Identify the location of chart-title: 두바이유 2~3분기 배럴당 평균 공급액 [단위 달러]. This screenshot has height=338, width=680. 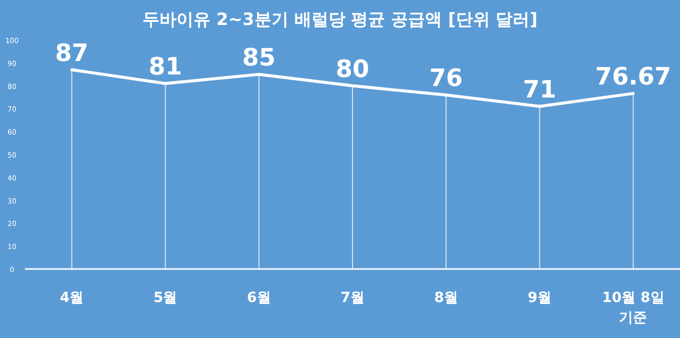
(340, 20).